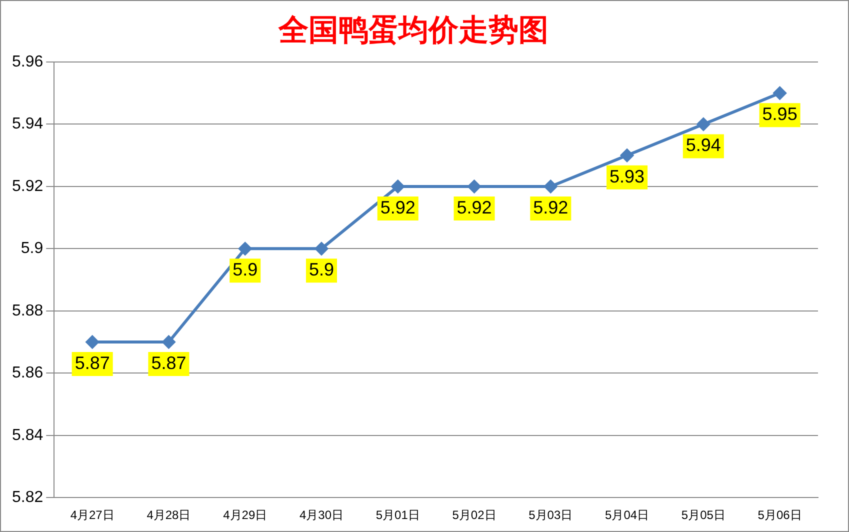 The image size is (849, 532). Describe the element at coordinates (780, 515) in the screenshot. I see `x-tick-label: 5月06日` at that location.